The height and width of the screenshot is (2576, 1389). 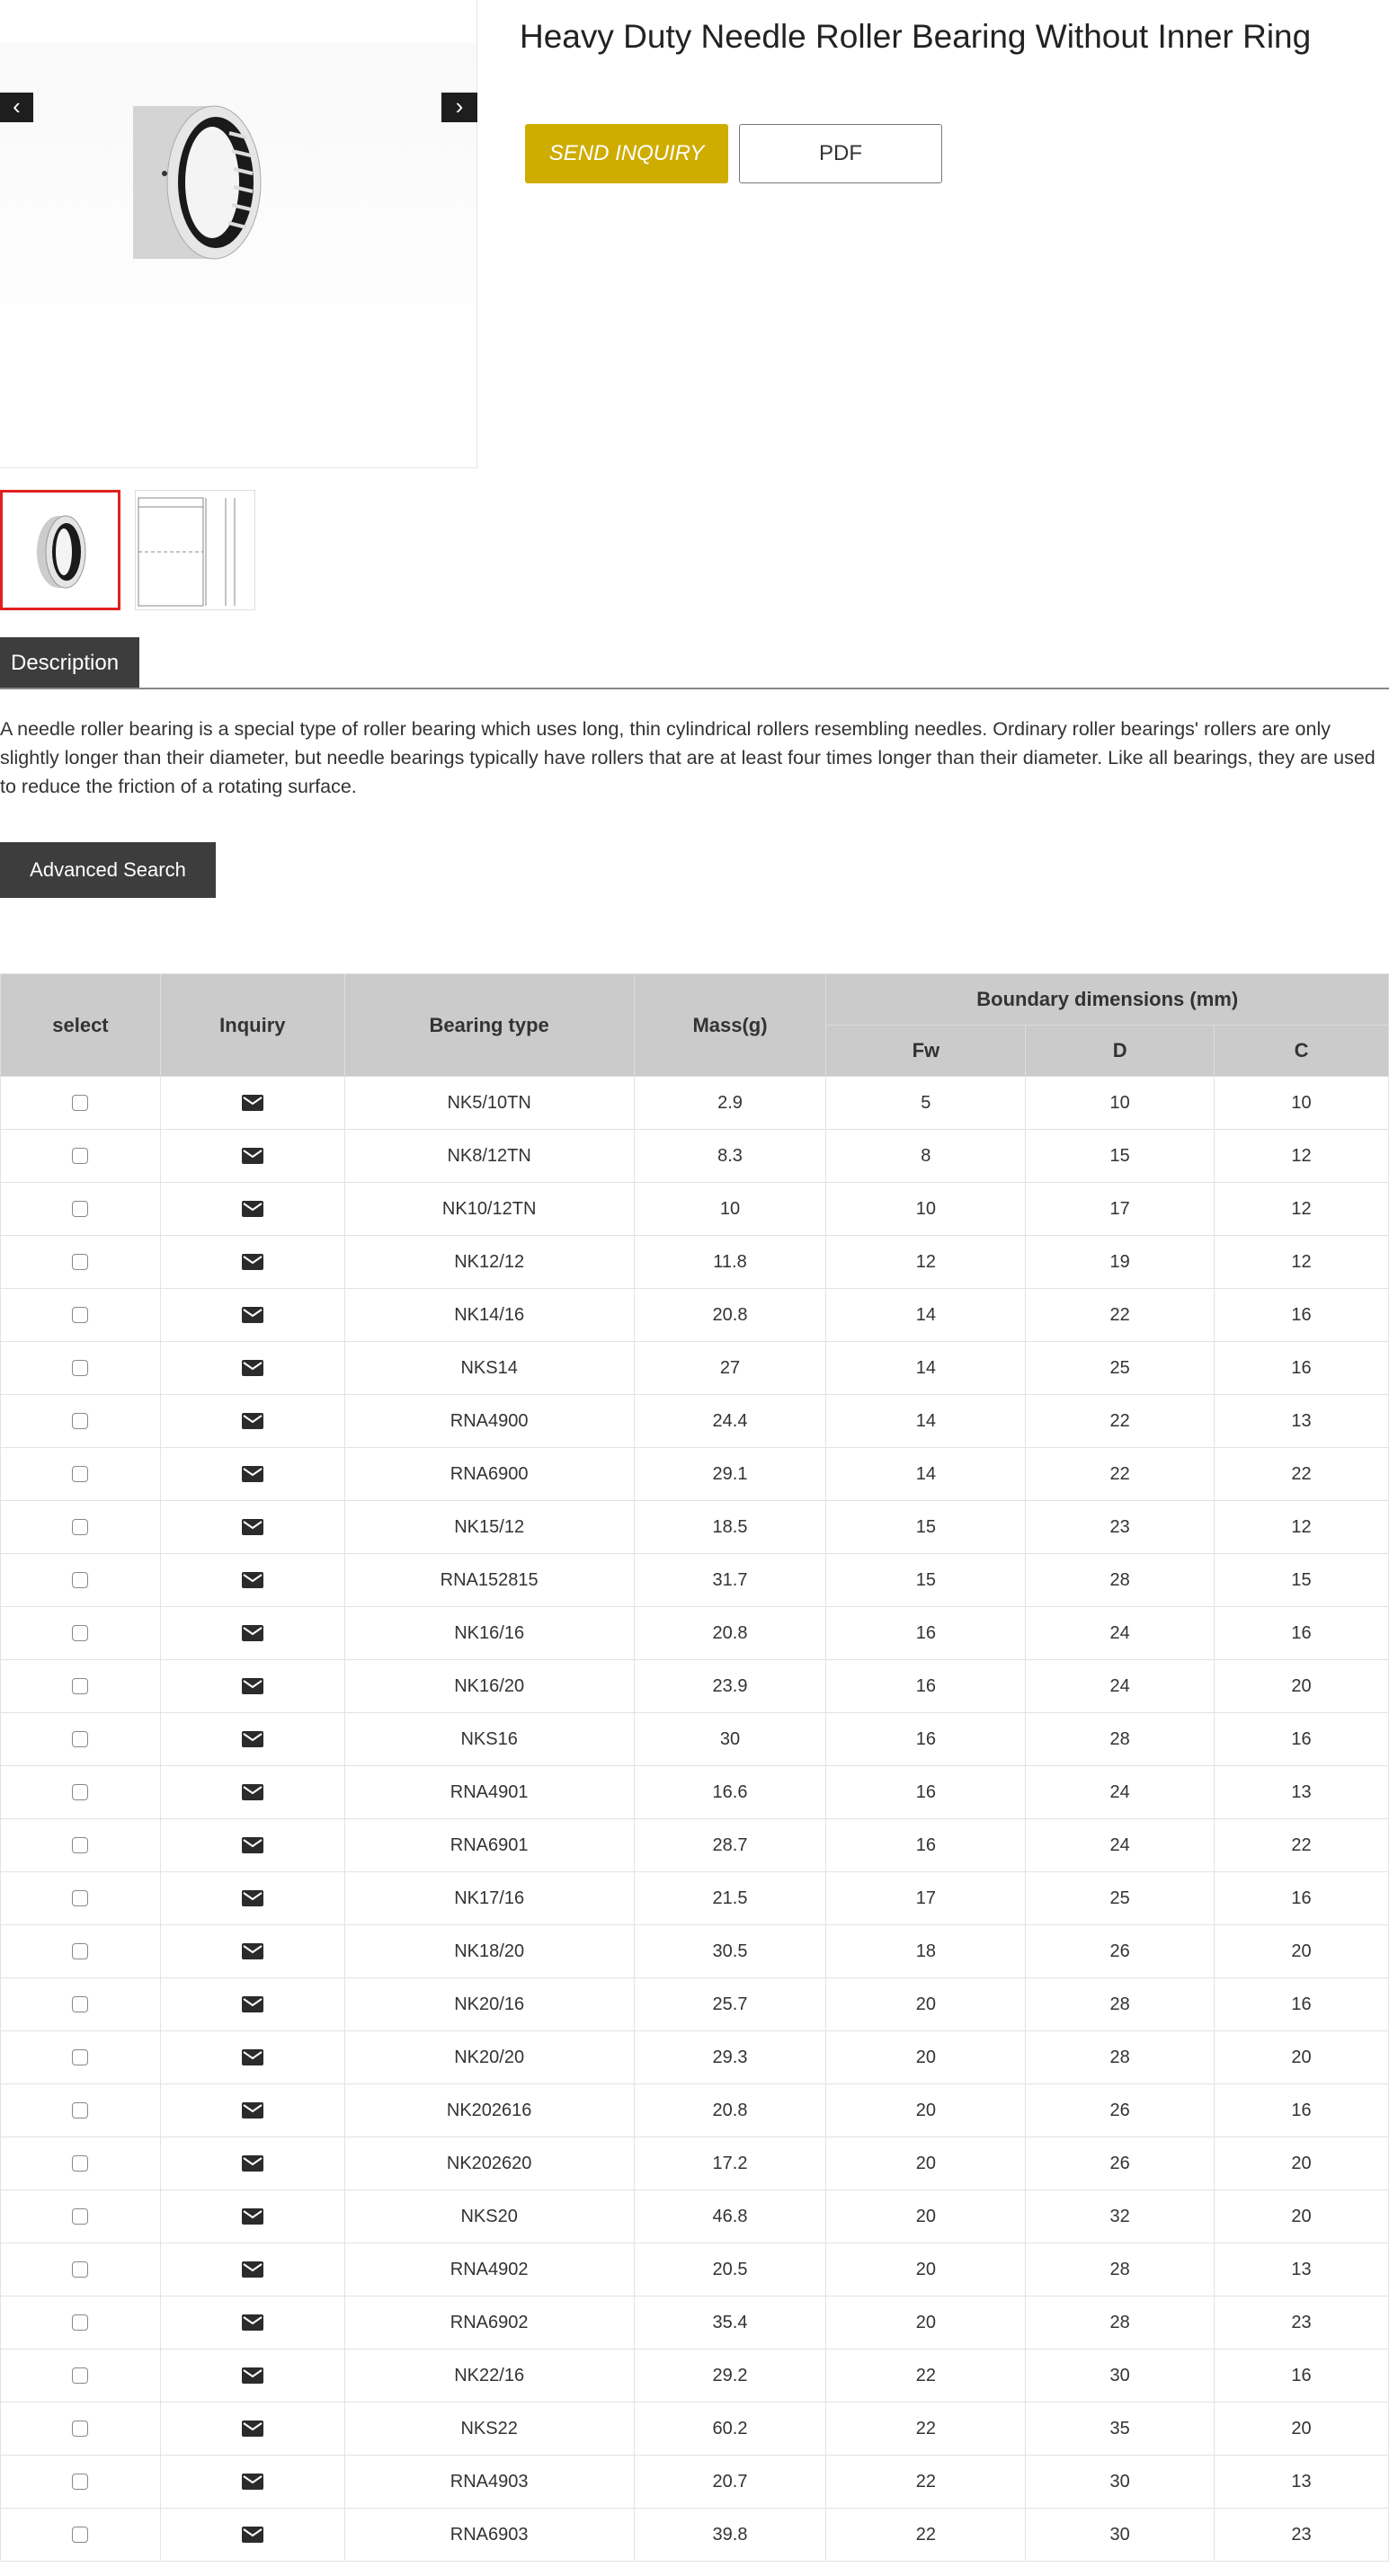 I want to click on bearing-type-cell: RNA152815, so click(x=489, y=1580).